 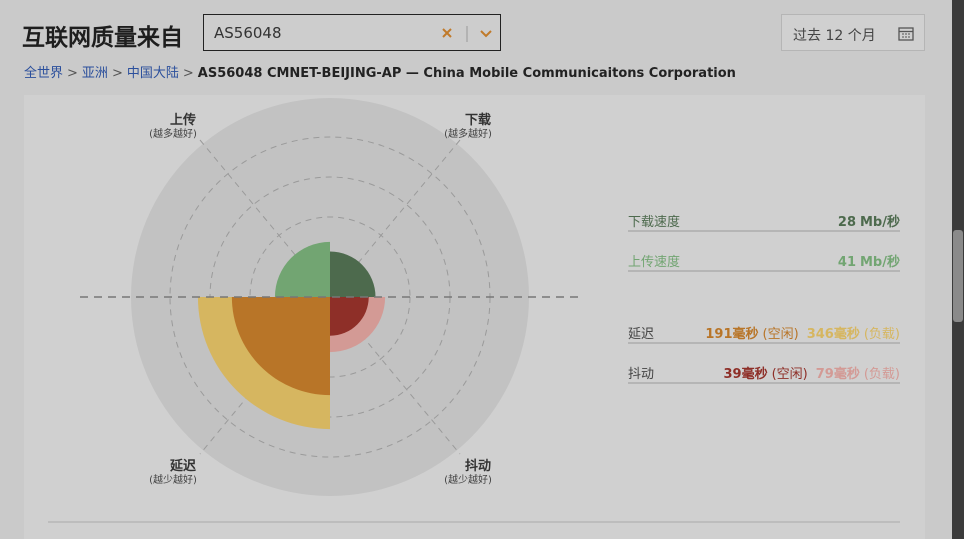 What do you see at coordinates (248, 33) in the screenshot?
I see `search-value: AS56048` at bounding box center [248, 33].